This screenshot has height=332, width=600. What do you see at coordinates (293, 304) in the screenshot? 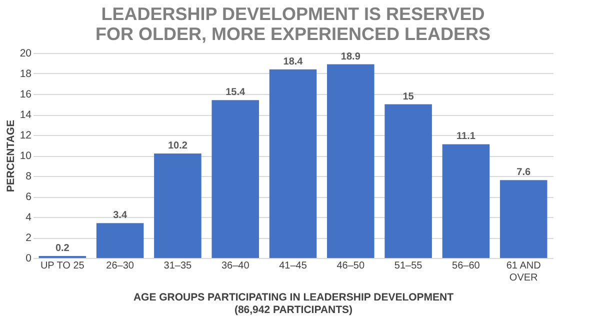
I see `x-axis-title: AGE GROUPS PARTICIPATING IN LEADERSHIP DEVELOPMENT (86,942 PARTICIPANTS)` at bounding box center [293, 304].